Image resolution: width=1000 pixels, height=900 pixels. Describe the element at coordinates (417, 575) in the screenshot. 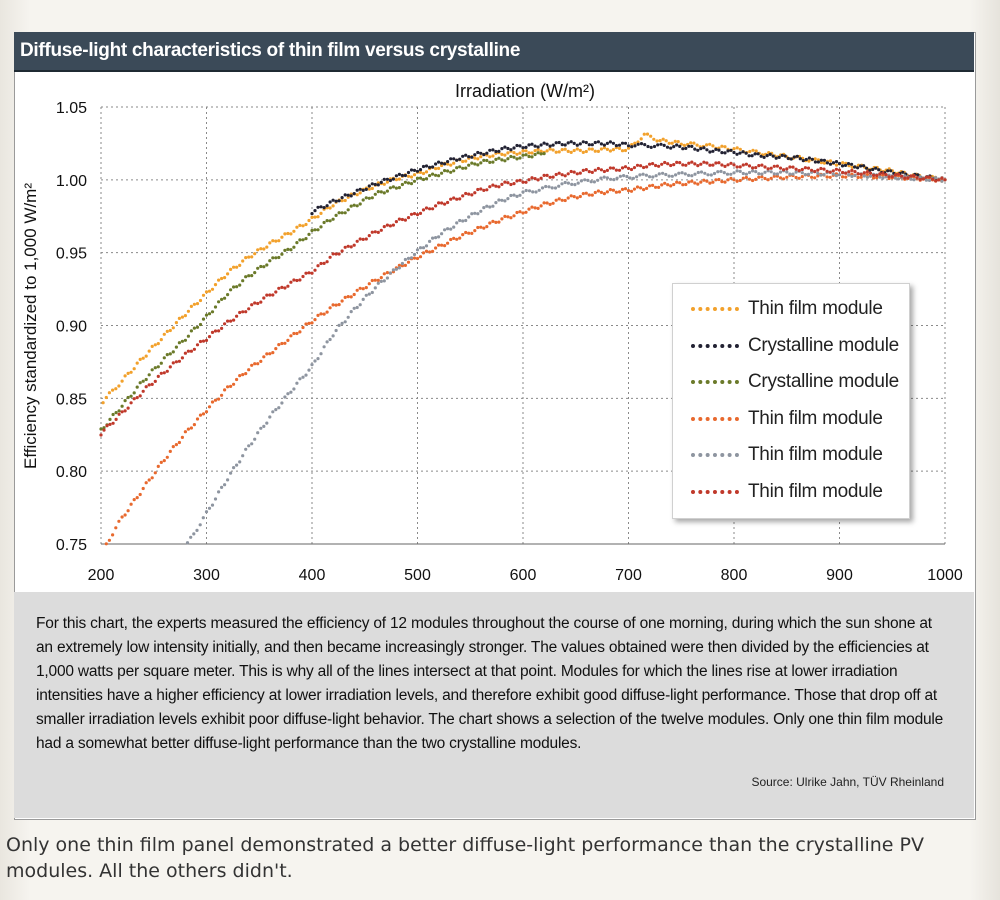

I see `x-tick-label: 500` at that location.